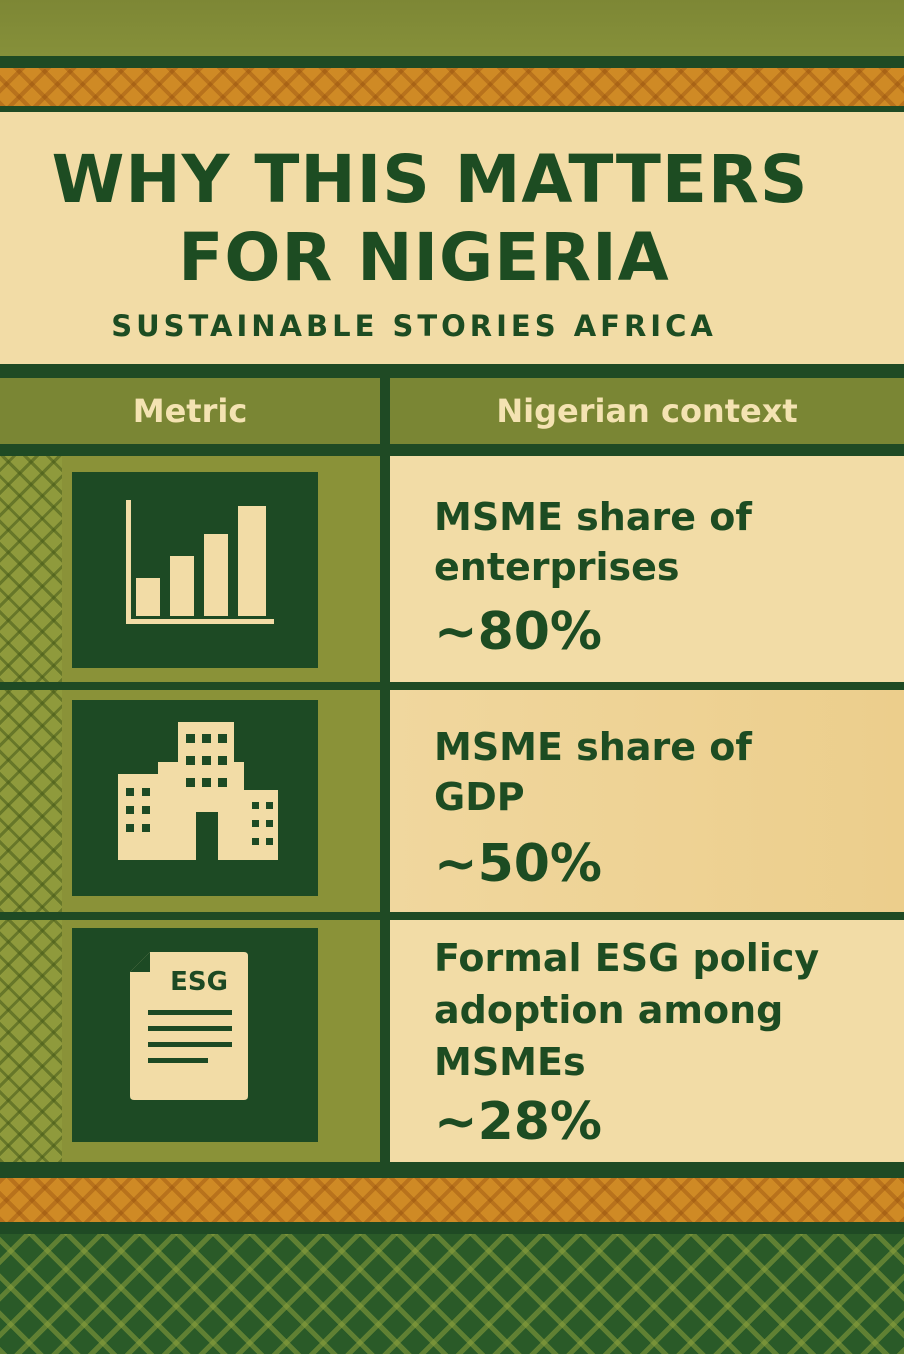  Describe the element at coordinates (627, 1010) in the screenshot. I see `metric-label: Formal ESG policy adoption among MSMEs` at that location.